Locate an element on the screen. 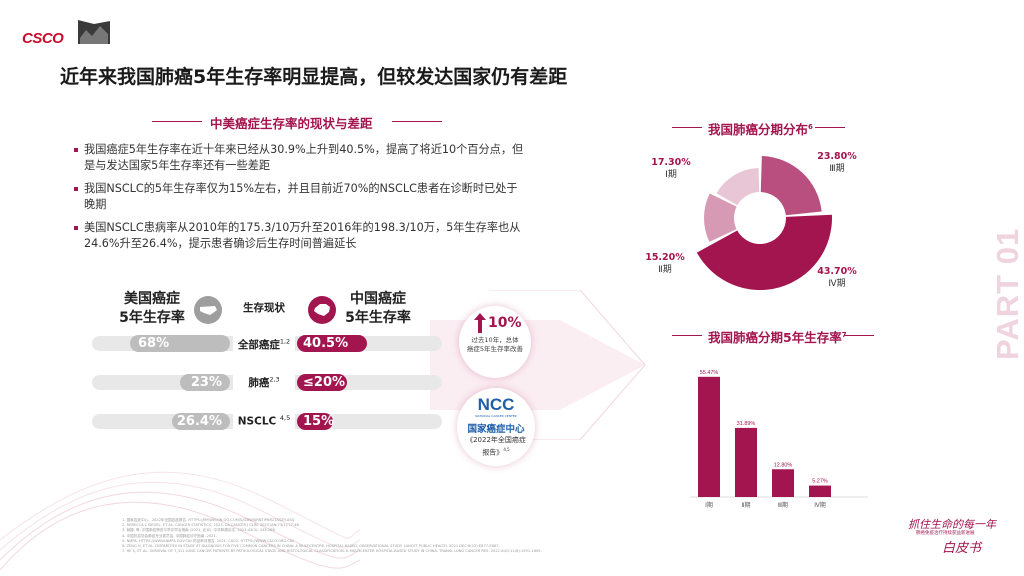 The width and height of the screenshot is (1024, 576). row-label-text: 肺癌 is located at coordinates (259, 383).